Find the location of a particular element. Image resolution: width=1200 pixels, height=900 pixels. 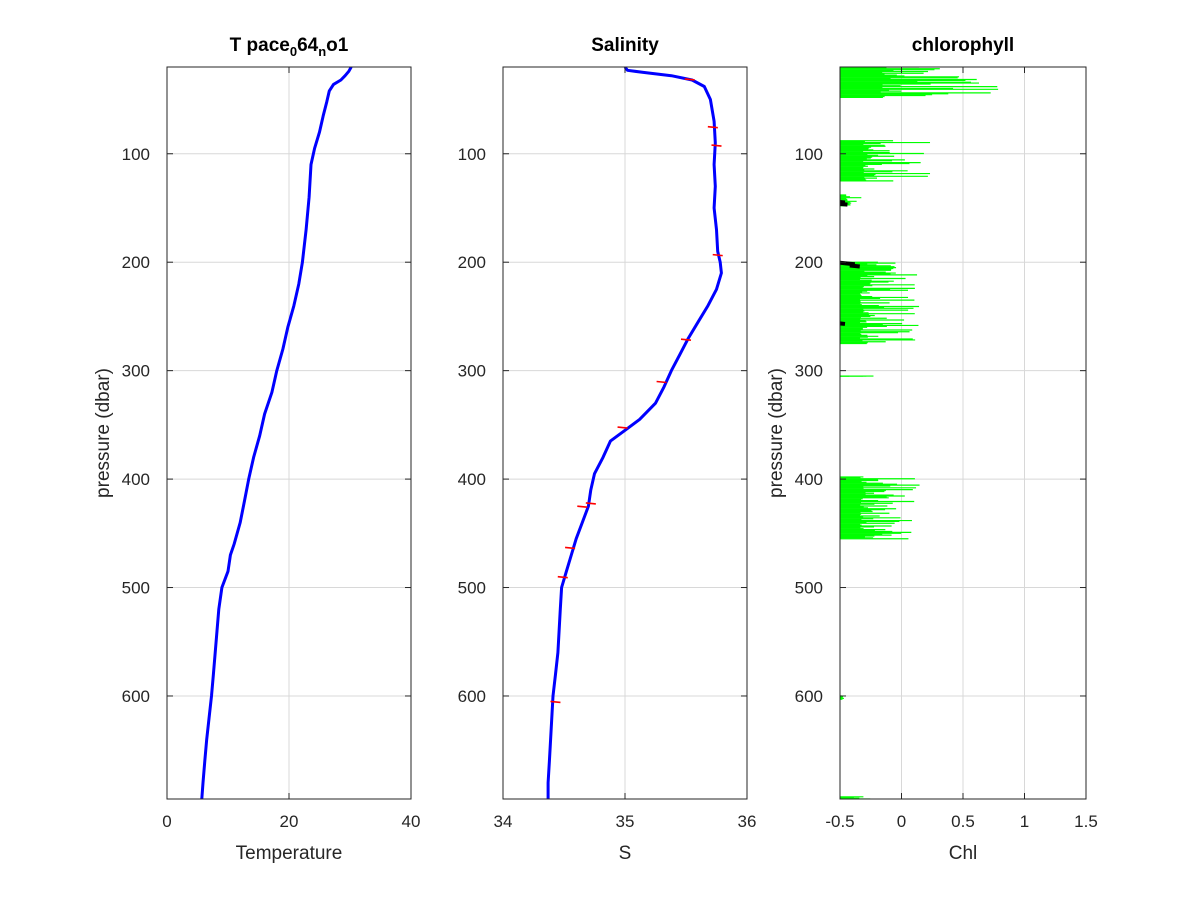

panel-title: T pace064no1 is located at coordinates (289, 47).